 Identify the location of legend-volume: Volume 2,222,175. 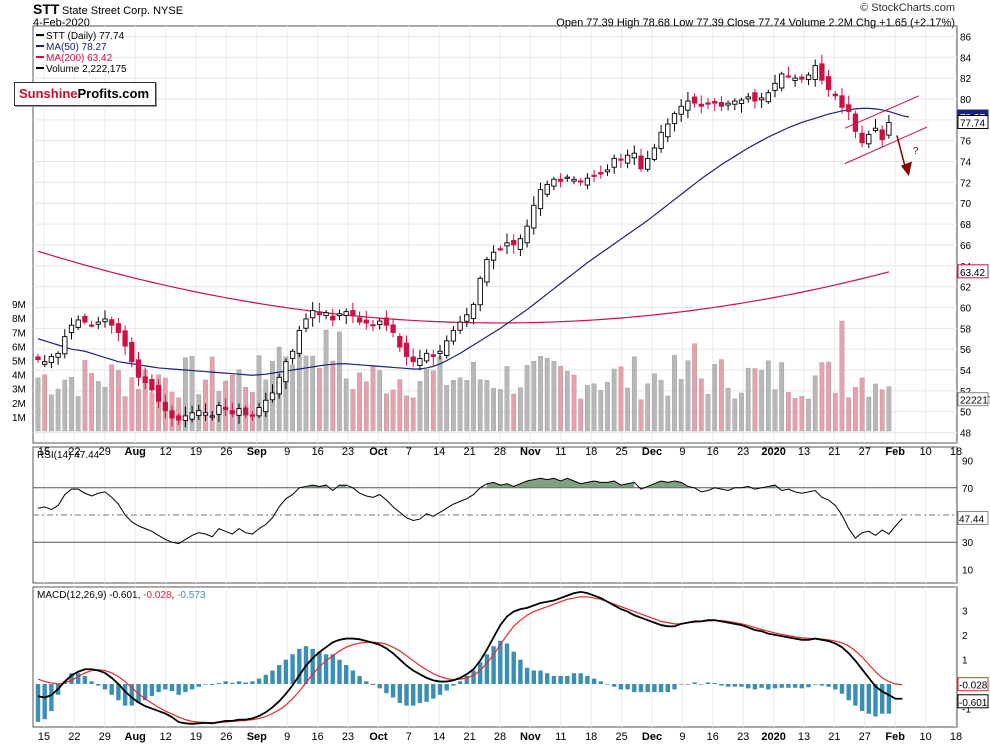
(86, 69).